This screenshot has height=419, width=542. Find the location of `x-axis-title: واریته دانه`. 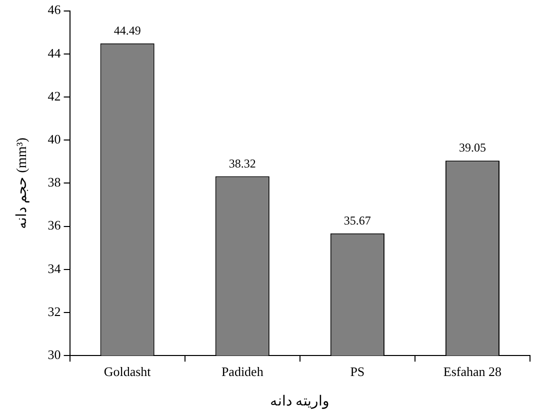

x-axis-title: واریته دانه is located at coordinates (300, 402).